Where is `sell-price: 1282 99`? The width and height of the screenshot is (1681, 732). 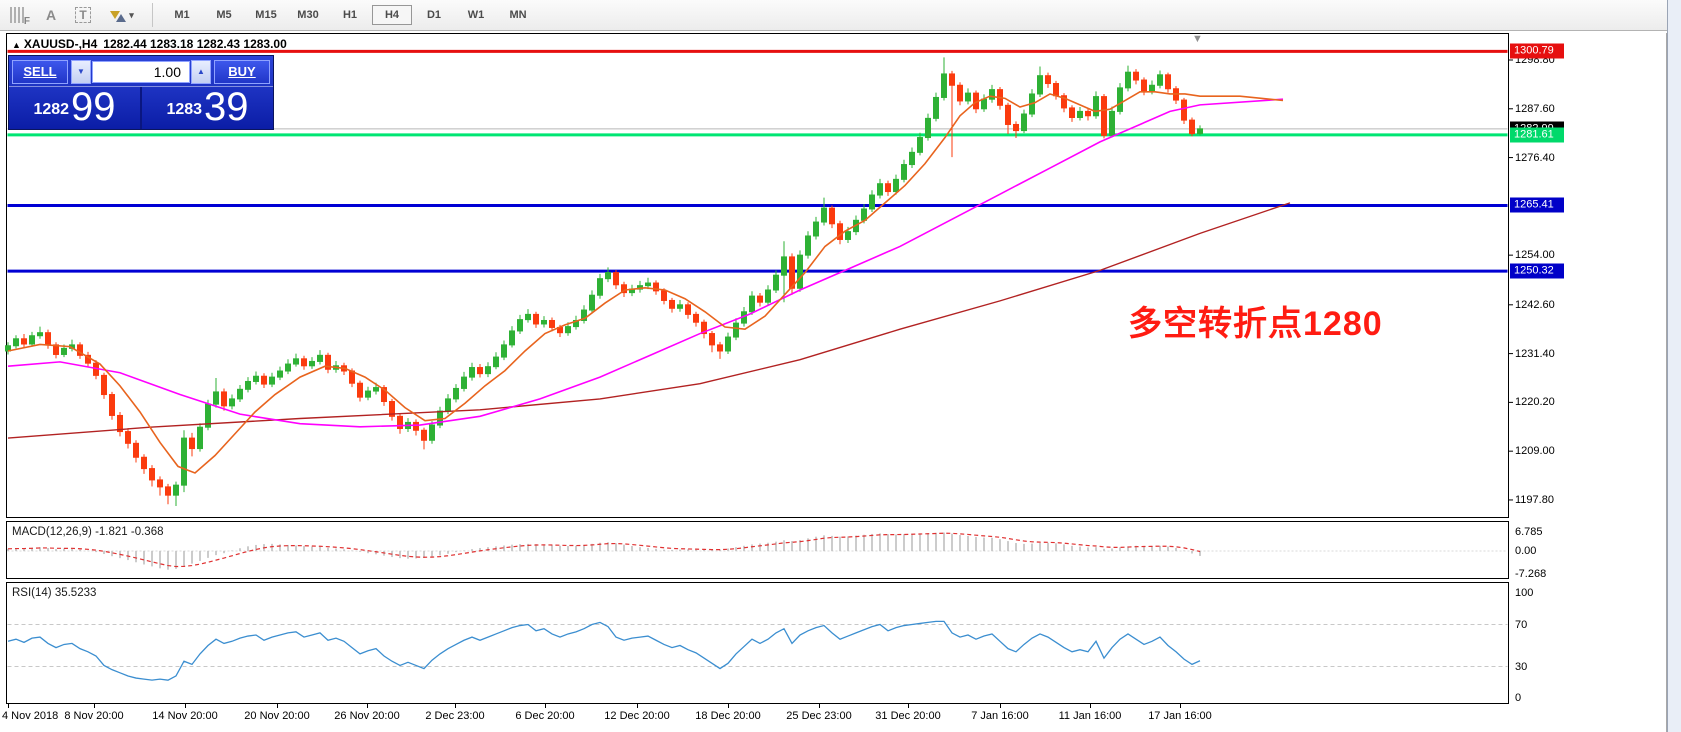 sell-price: 1282 99 is located at coordinates (75, 108).